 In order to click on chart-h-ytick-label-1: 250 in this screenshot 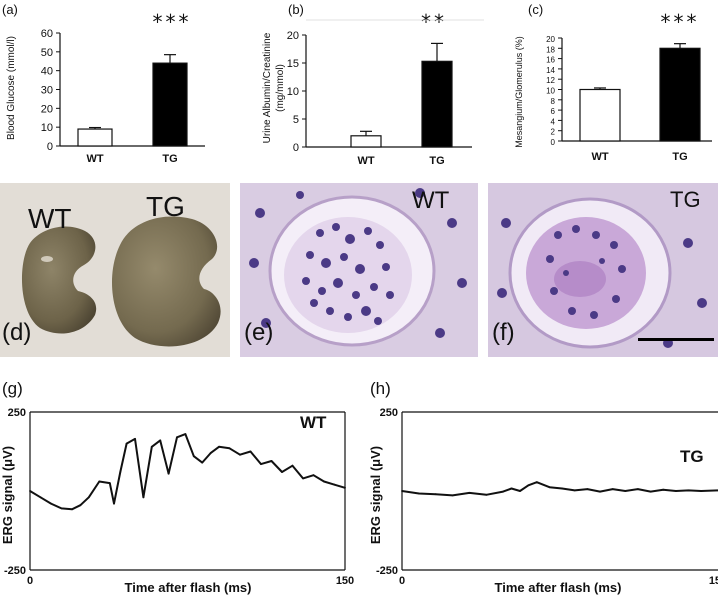, I will do `click(389, 413)`.